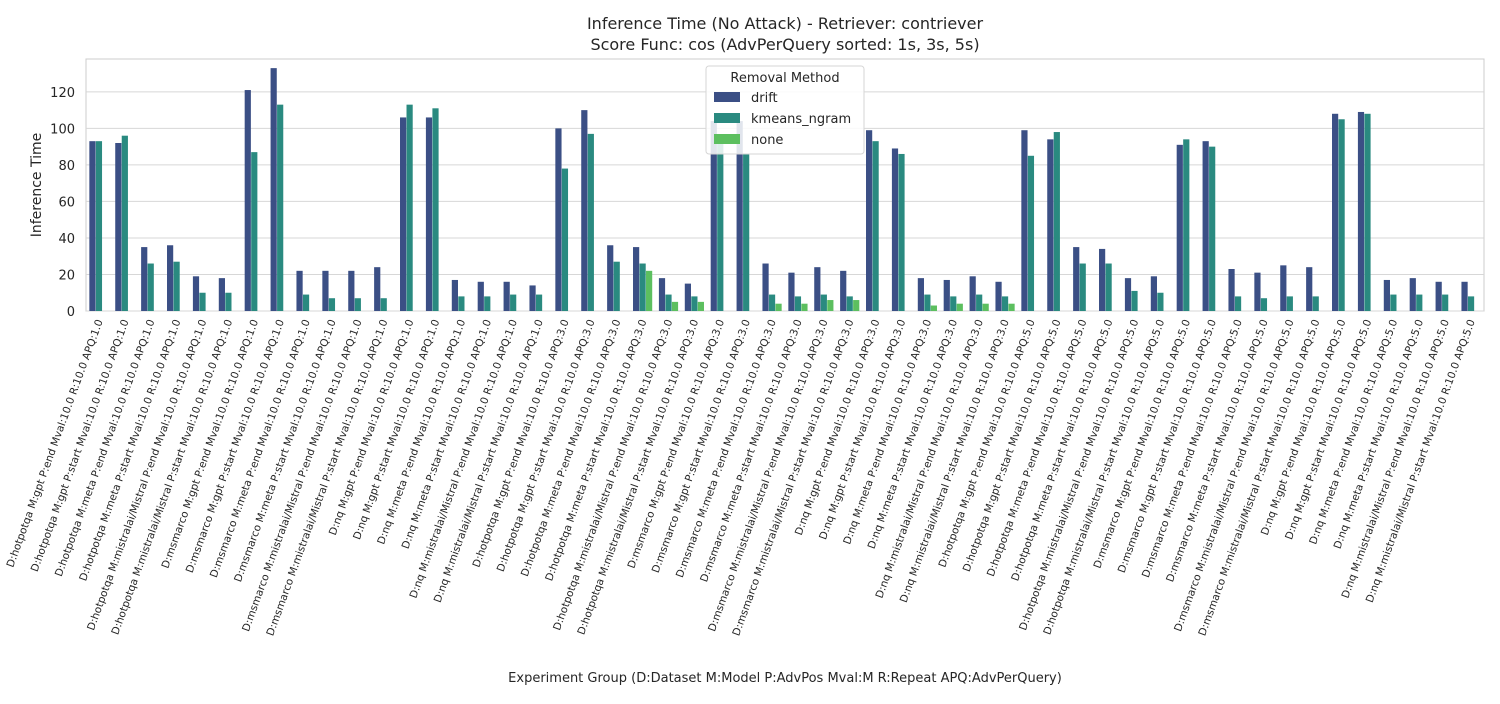  What do you see at coordinates (66, 275) in the screenshot?
I see `y-tick-label: 20` at bounding box center [66, 275].